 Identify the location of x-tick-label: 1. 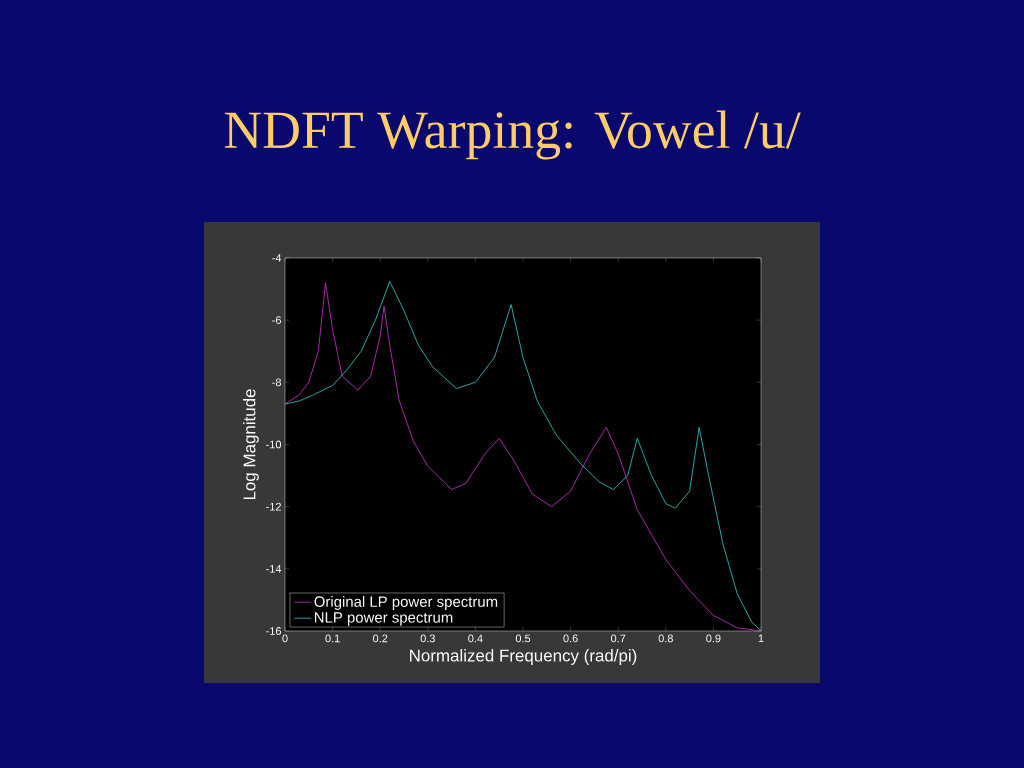
(761, 638).